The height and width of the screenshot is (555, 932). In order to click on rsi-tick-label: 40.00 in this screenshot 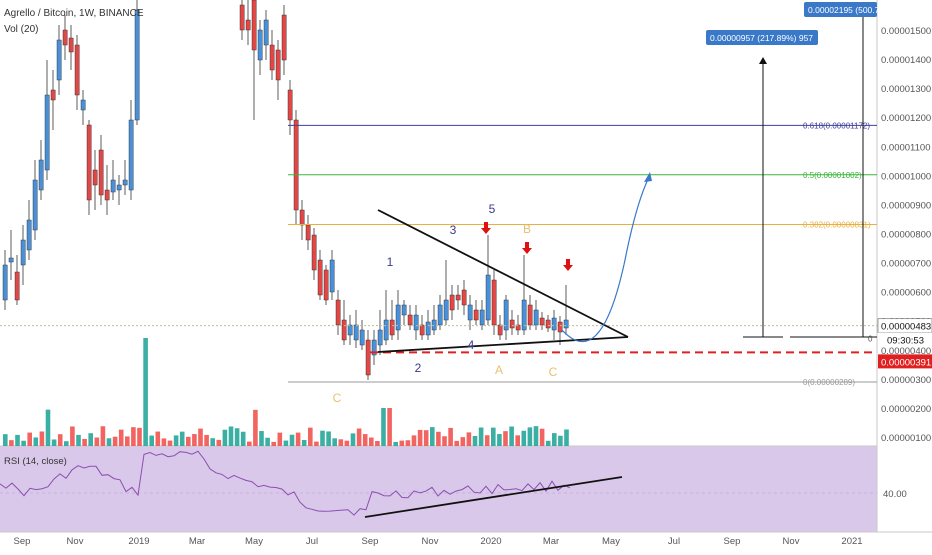, I will do `click(895, 494)`.